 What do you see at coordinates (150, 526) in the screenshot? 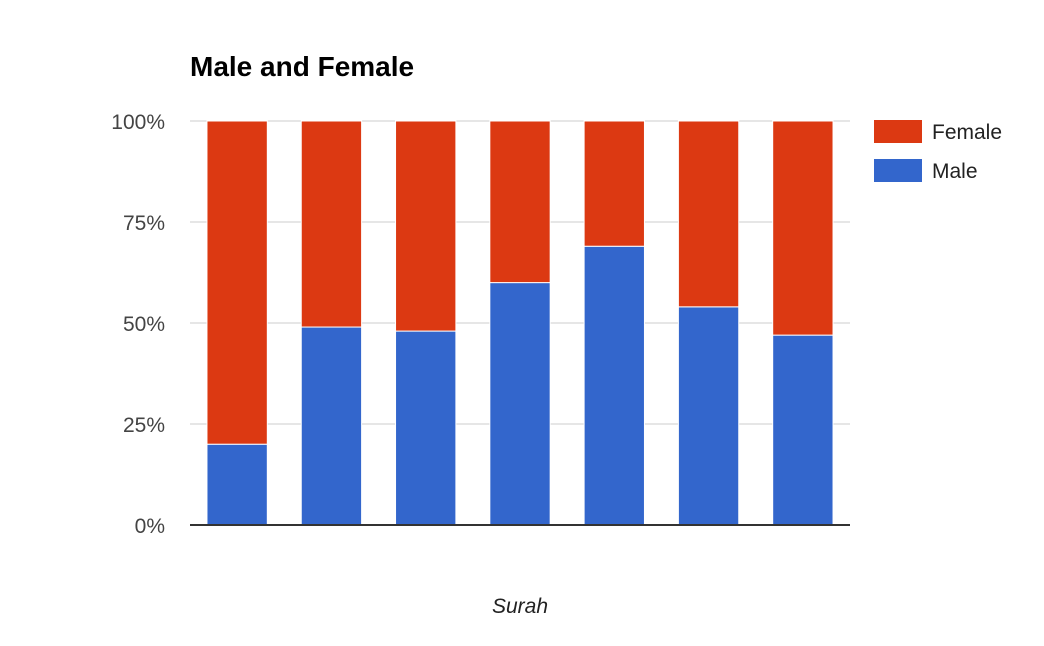
I see `y-tick-label: 0%` at bounding box center [150, 526].